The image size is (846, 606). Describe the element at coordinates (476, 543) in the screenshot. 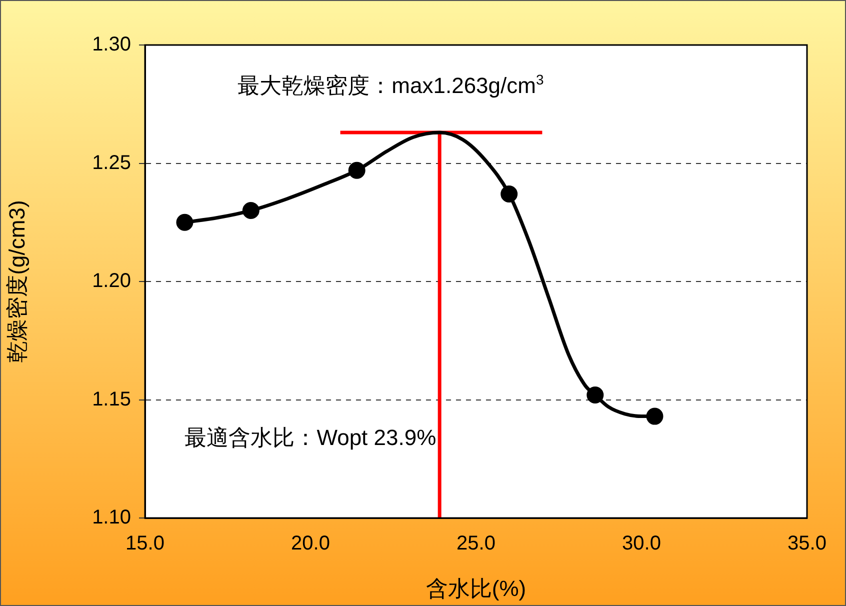

I see `x-tick-label: 25.0` at that location.